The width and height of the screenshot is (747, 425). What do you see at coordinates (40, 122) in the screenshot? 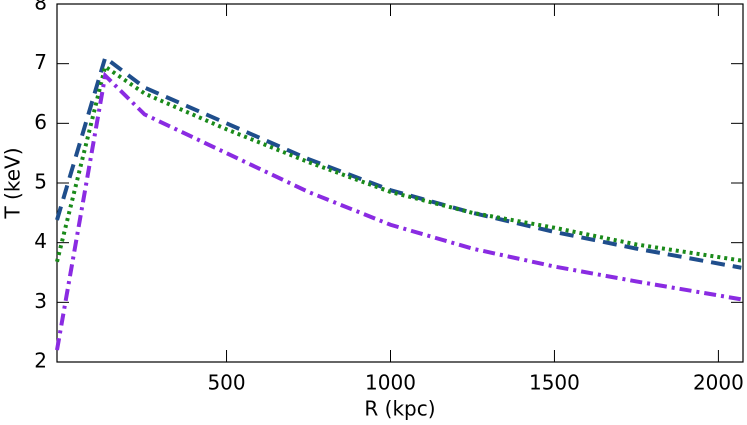
I see `y-tick-label: 6` at bounding box center [40, 122].